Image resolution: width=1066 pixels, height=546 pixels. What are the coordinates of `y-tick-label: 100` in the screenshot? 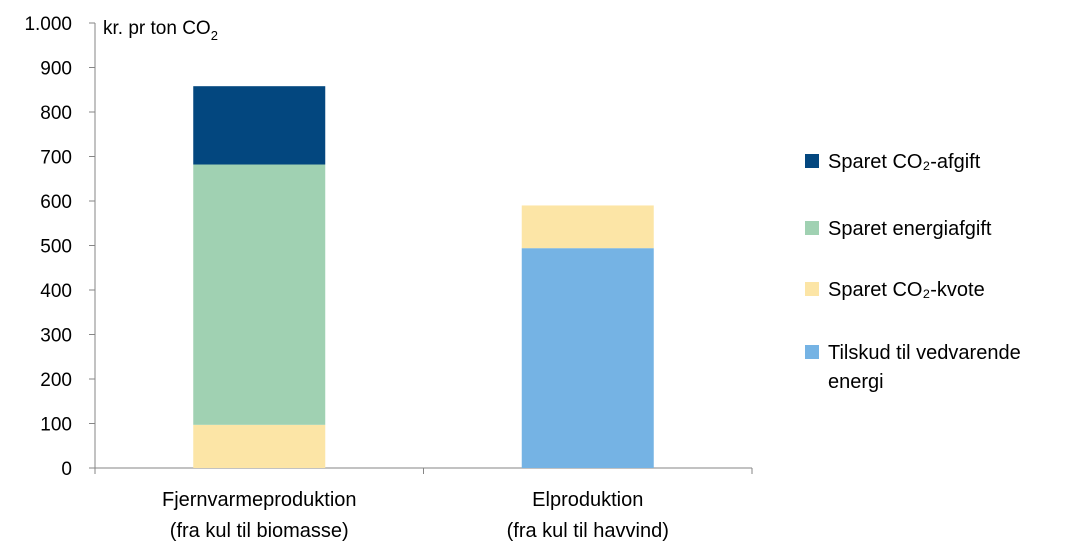 It's located at (56, 425).